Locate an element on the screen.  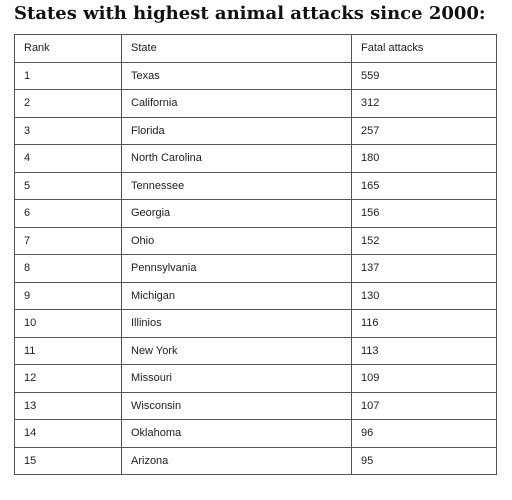
table-row: 1 Texas 559 is located at coordinates (255, 75).